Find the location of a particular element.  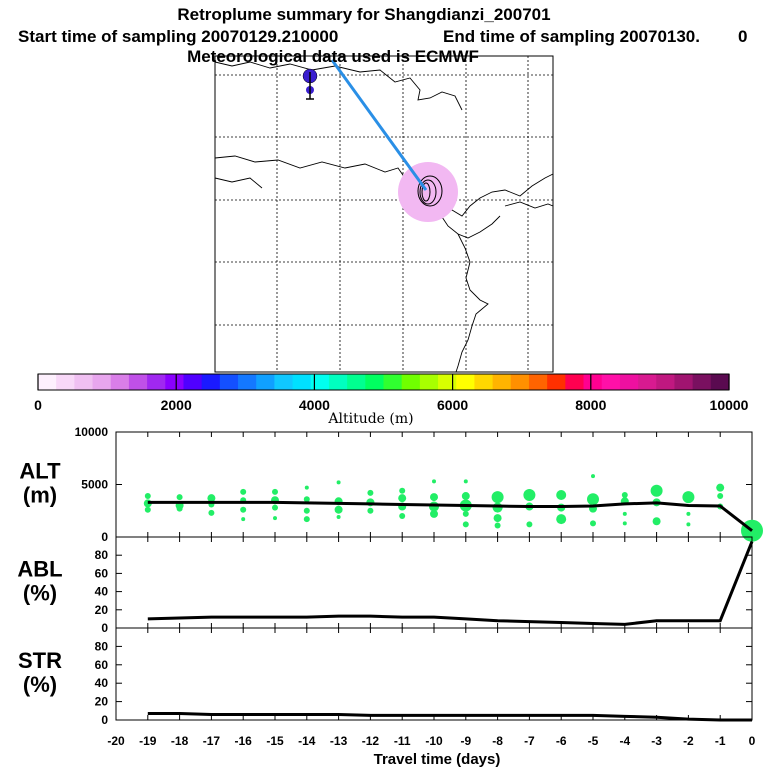

x-tick-label: -4 is located at coordinates (624, 741).